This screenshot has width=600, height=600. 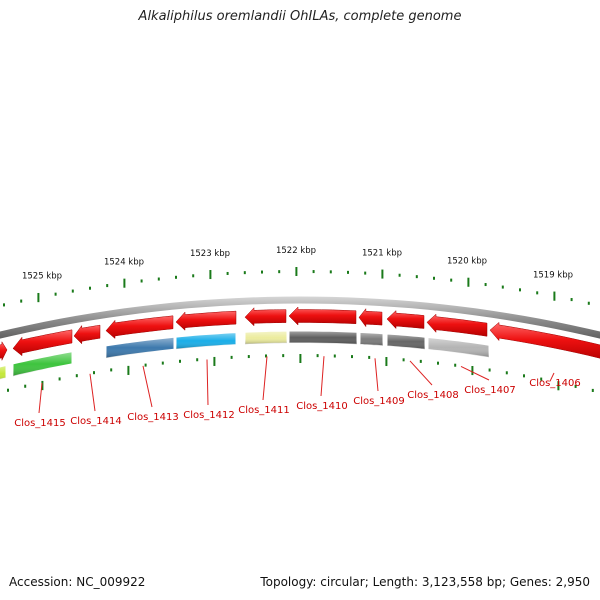 I want to click on accession-info: Accession: NC_009922, so click(x=77, y=582).